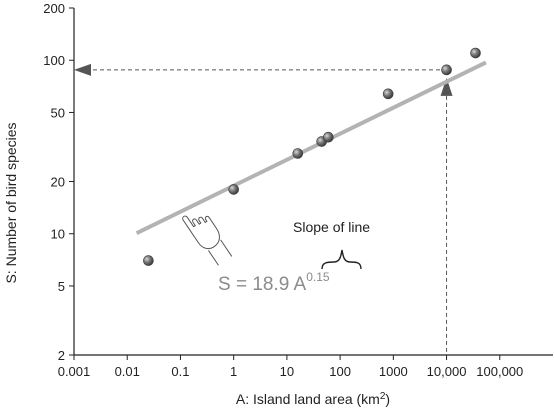 The width and height of the screenshot is (554, 416). What do you see at coordinates (61, 355) in the screenshot?
I see `y-tick-label: 2` at bounding box center [61, 355].